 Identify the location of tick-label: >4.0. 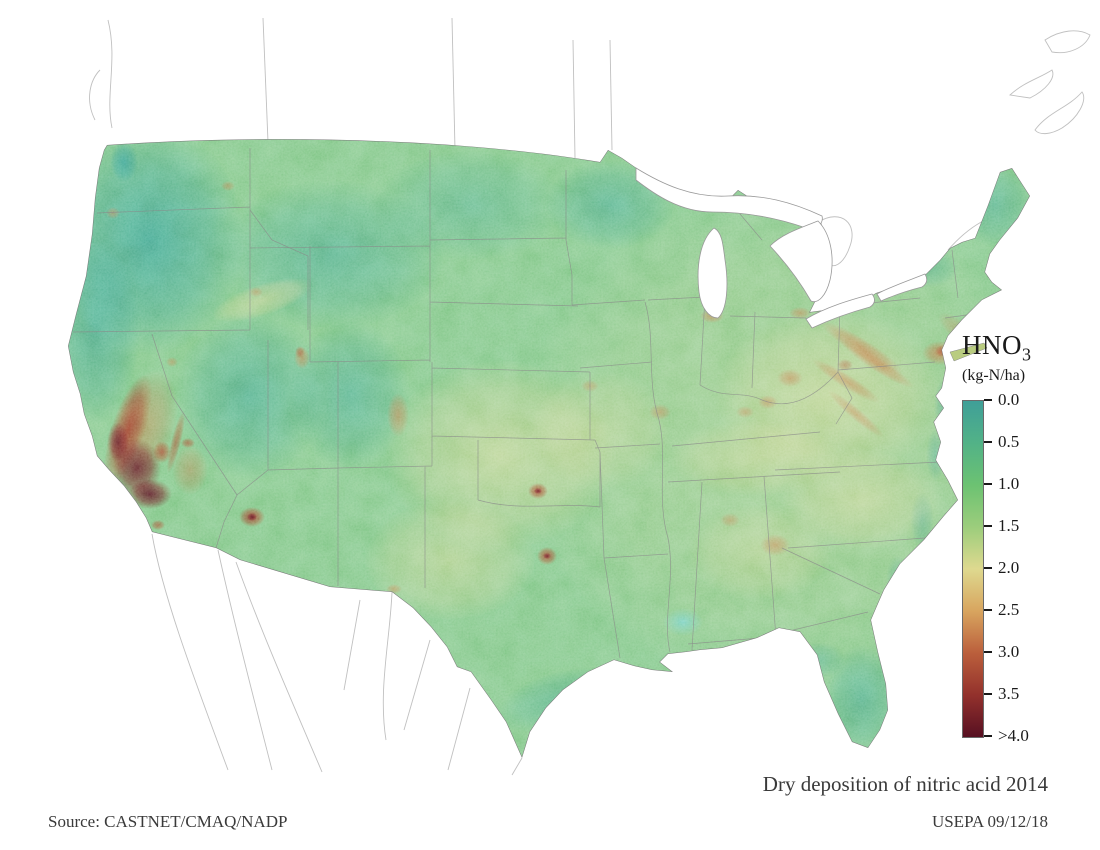
(1013, 735).